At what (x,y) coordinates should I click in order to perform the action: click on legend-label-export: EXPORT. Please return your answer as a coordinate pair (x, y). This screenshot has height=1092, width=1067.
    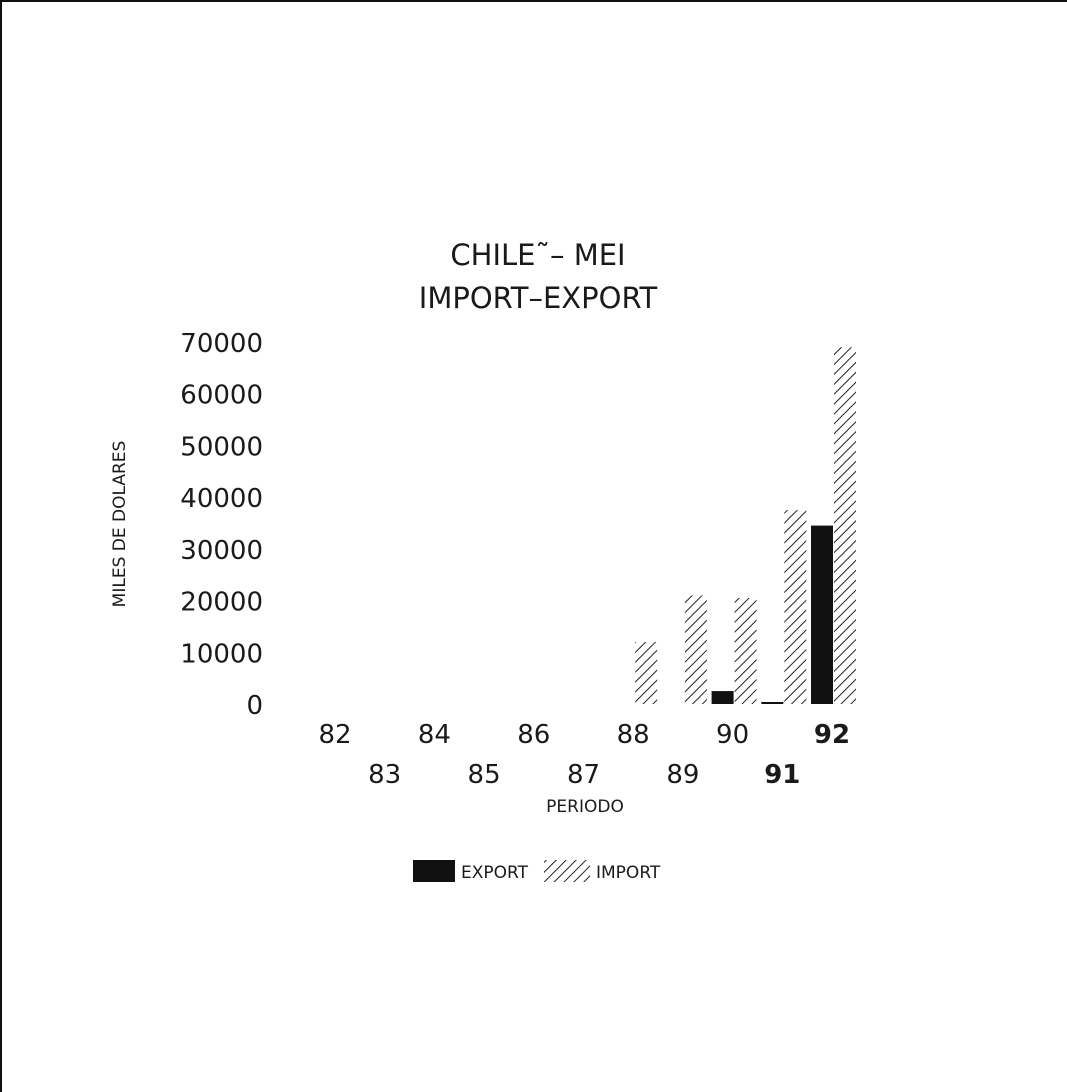
    Looking at the image, I should click on (495, 873).